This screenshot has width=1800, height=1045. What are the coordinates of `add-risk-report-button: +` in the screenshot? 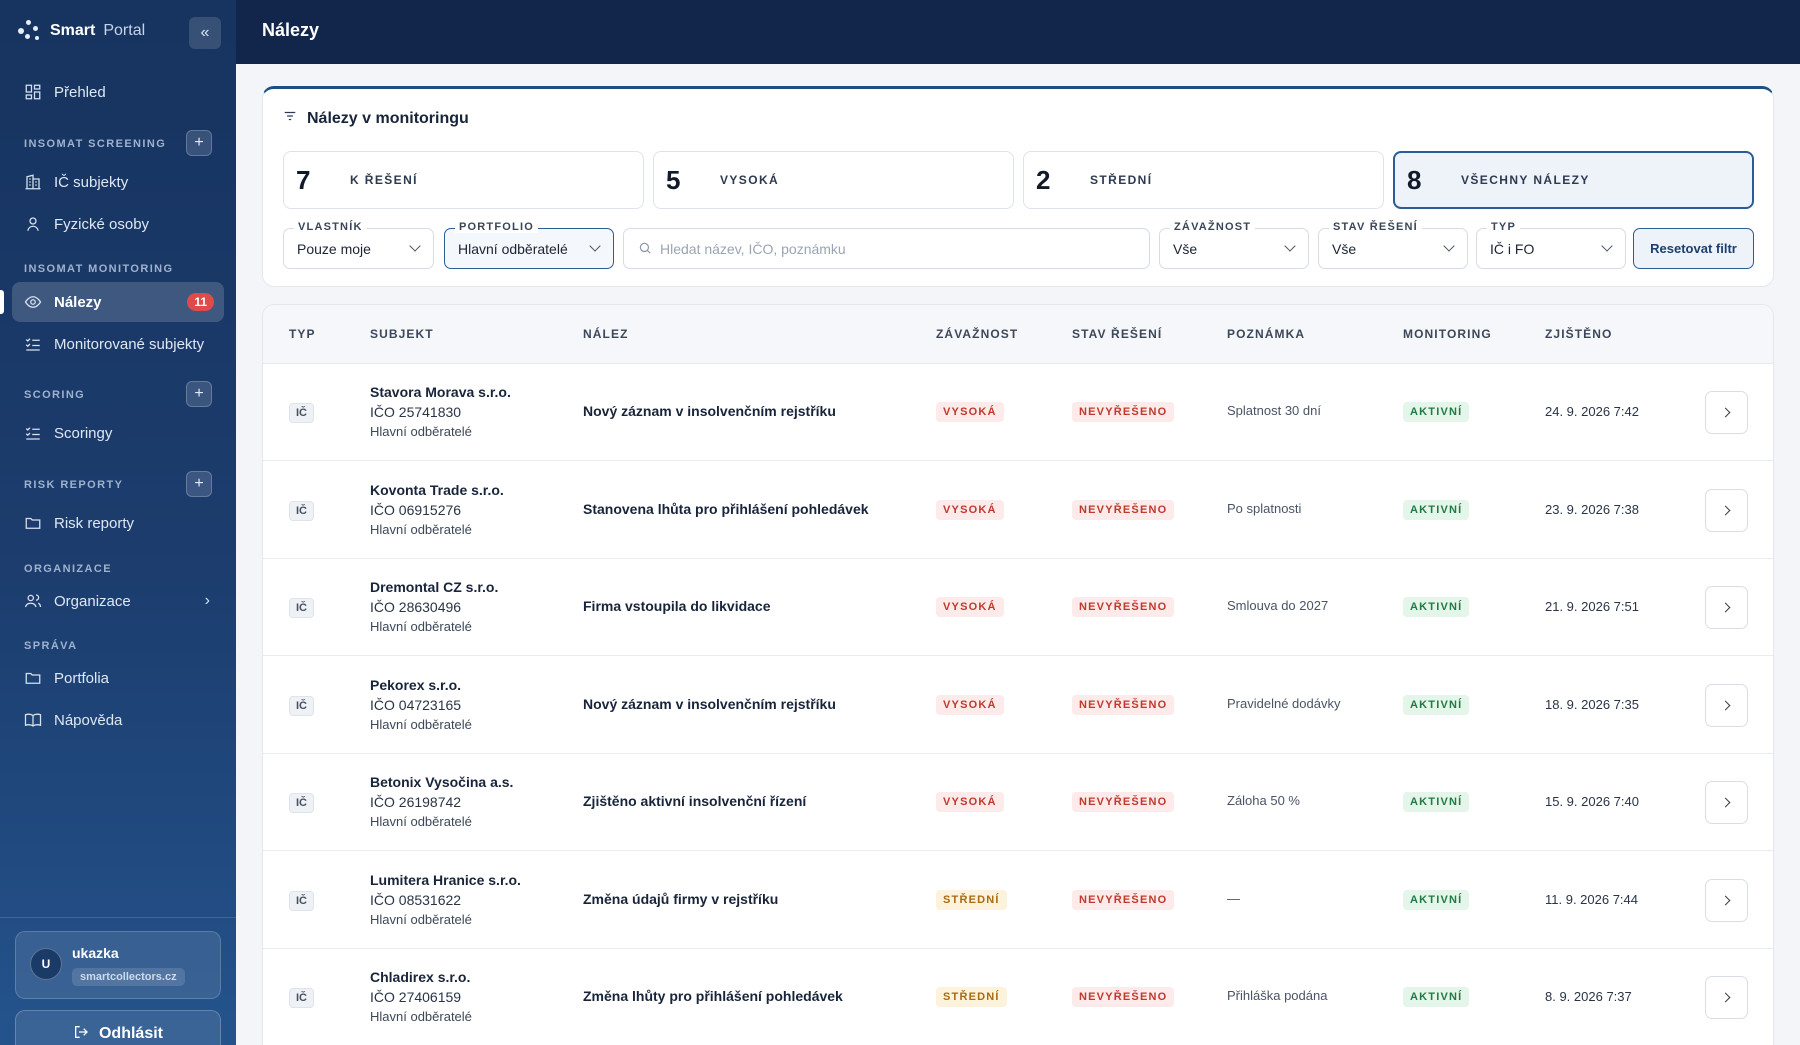 It's located at (199, 484).